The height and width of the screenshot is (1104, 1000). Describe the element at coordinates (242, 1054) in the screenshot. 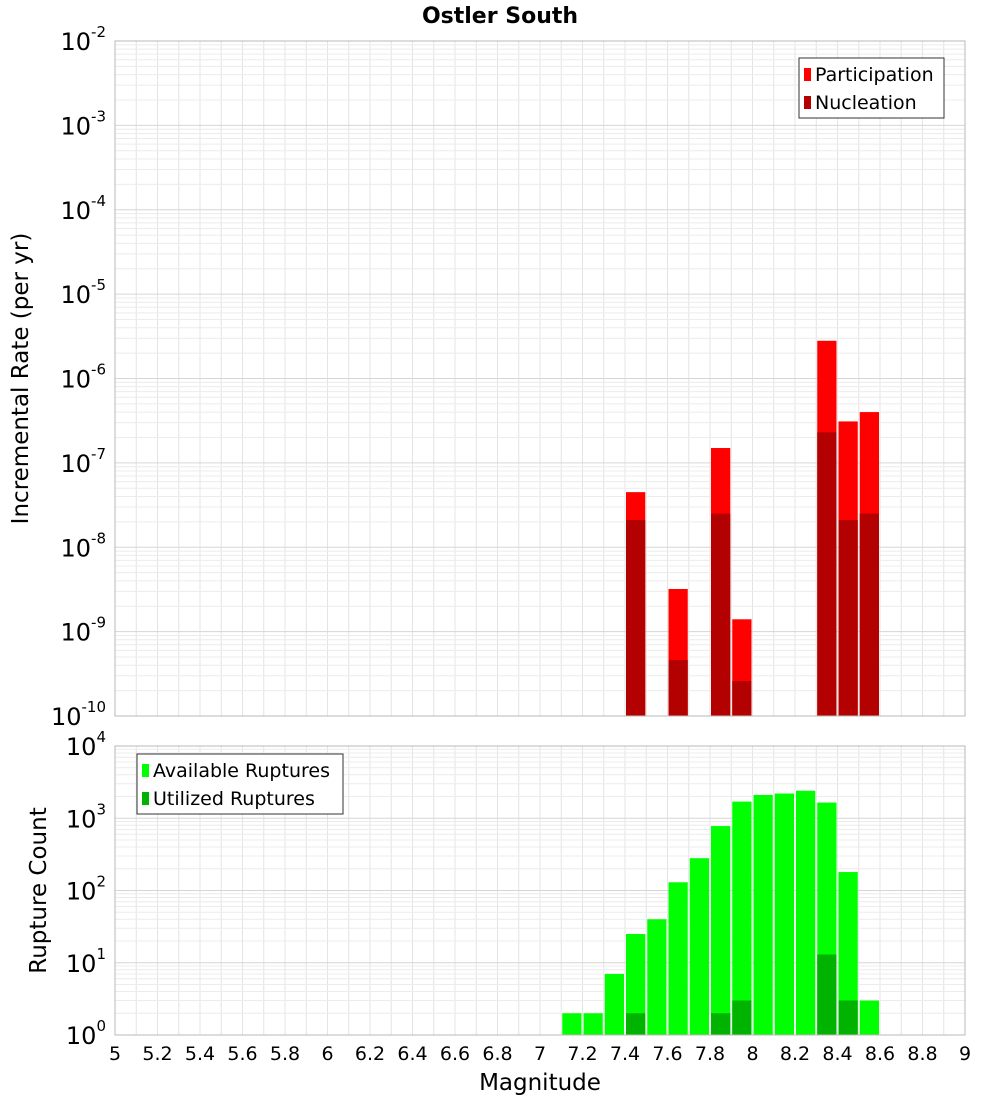

I see `x-tick-label: 5.6` at that location.